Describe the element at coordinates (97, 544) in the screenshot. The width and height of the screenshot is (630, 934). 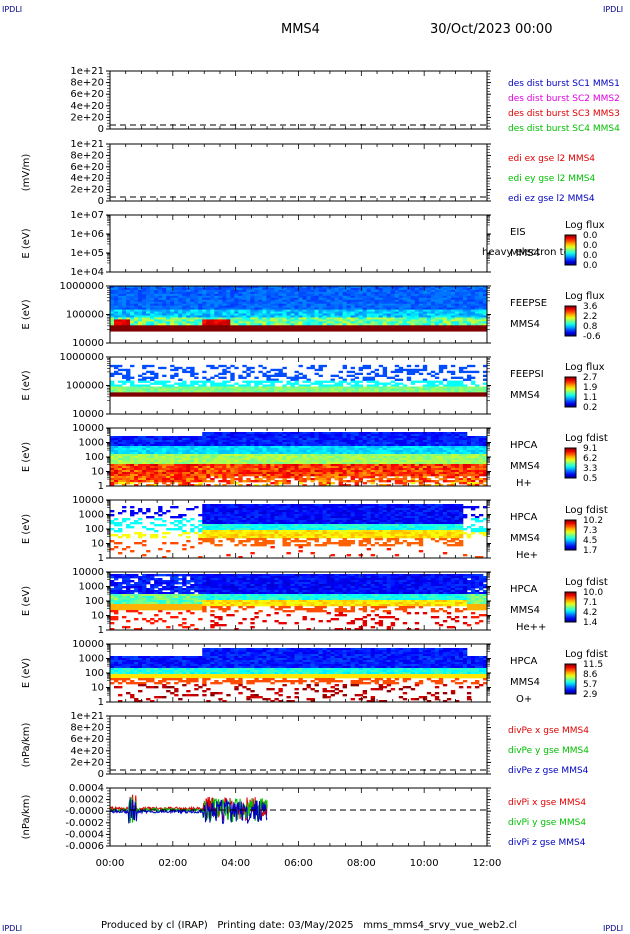
I see `ytick-label-6-3: 10` at that location.